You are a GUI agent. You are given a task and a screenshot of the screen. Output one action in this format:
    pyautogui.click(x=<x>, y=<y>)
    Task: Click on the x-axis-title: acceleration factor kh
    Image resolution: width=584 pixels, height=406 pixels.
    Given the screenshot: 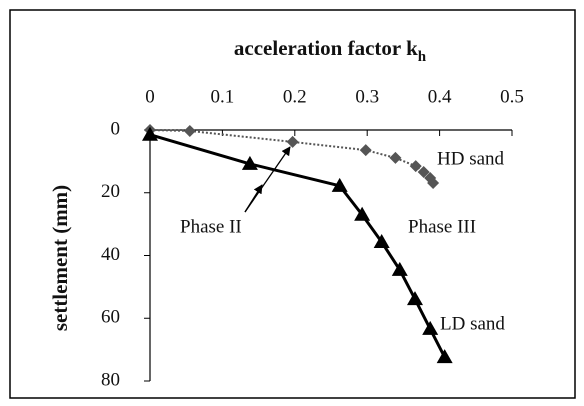 What is the action you would take?
    pyautogui.click(x=330, y=51)
    